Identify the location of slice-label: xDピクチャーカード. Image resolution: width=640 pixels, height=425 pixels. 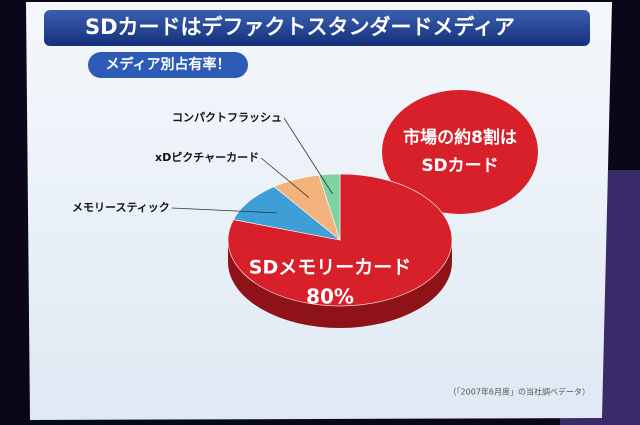
(207, 157).